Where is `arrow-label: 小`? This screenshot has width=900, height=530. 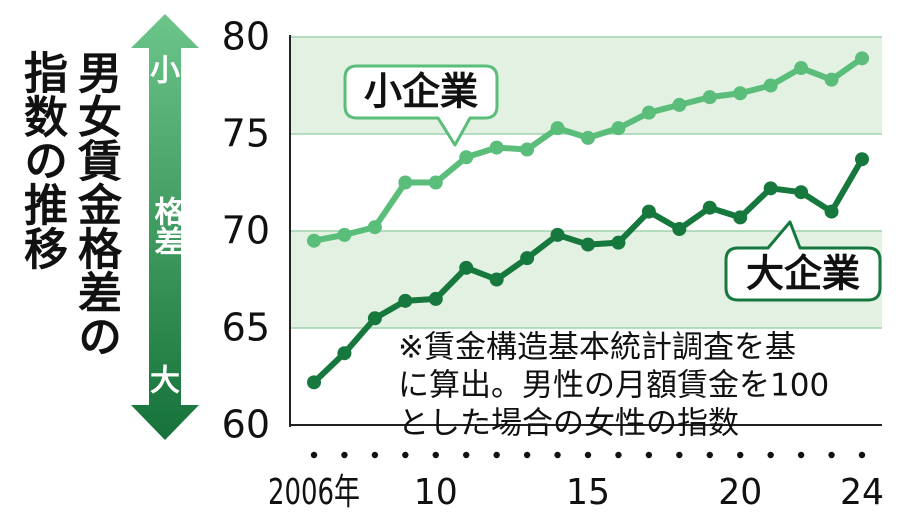 arrow-label: 小 is located at coordinates (165, 71).